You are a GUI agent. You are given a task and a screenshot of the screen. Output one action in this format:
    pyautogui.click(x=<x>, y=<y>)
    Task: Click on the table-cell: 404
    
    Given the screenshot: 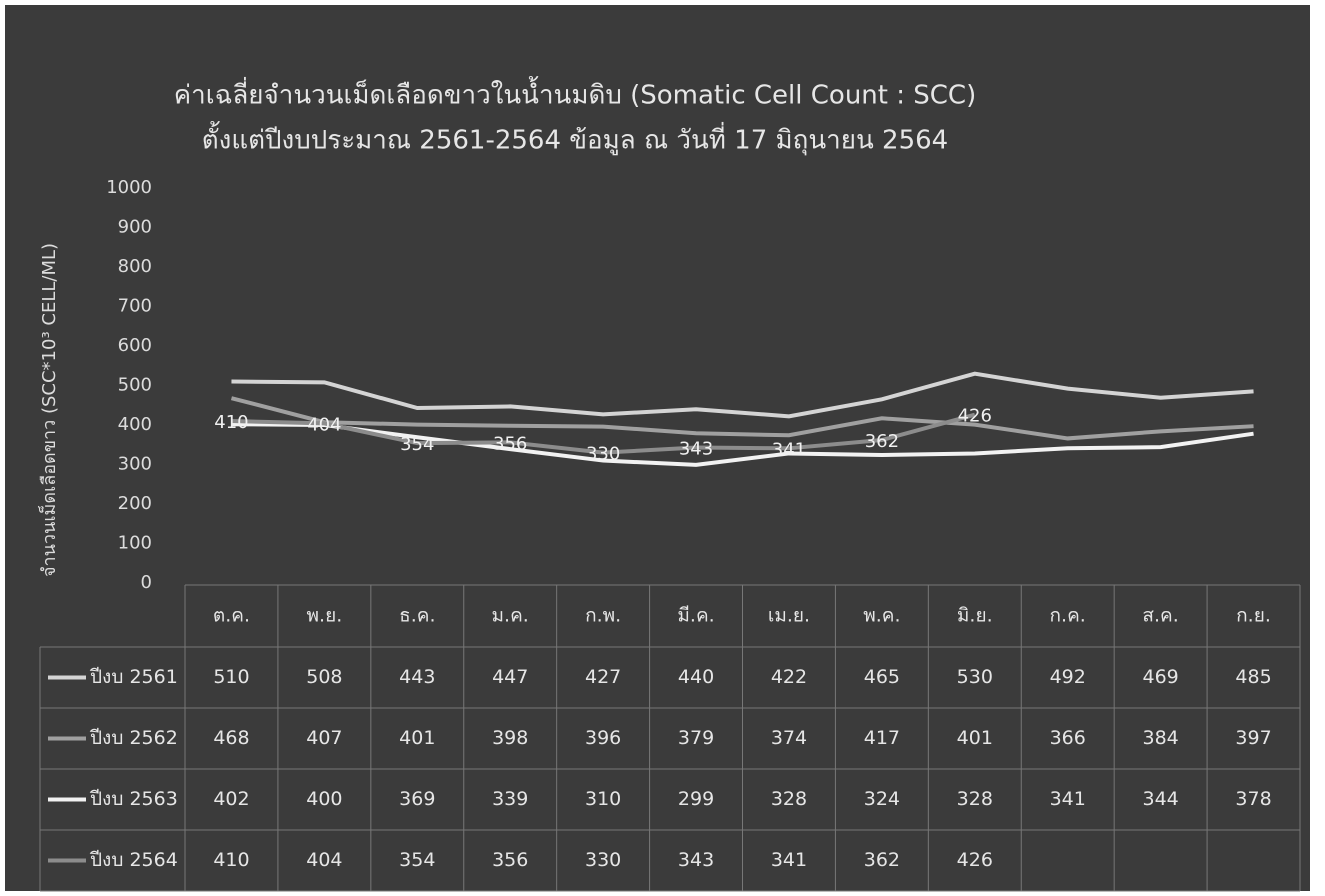 What is the action you would take?
    pyautogui.click(x=324, y=860)
    